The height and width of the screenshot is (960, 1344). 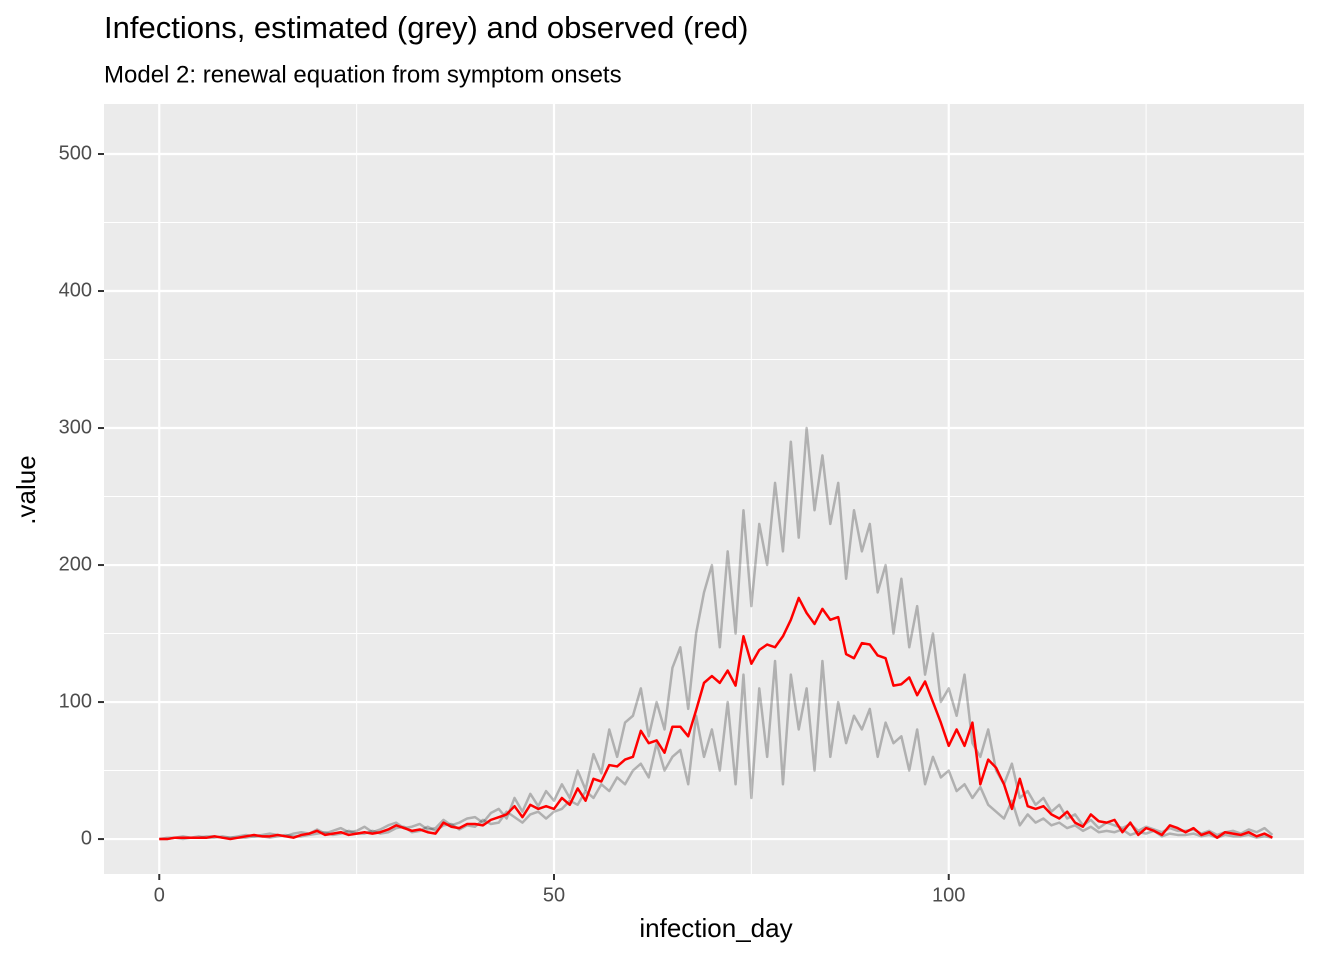 What do you see at coordinates (159, 895) in the screenshot?
I see `x-tick-label: 0` at bounding box center [159, 895].